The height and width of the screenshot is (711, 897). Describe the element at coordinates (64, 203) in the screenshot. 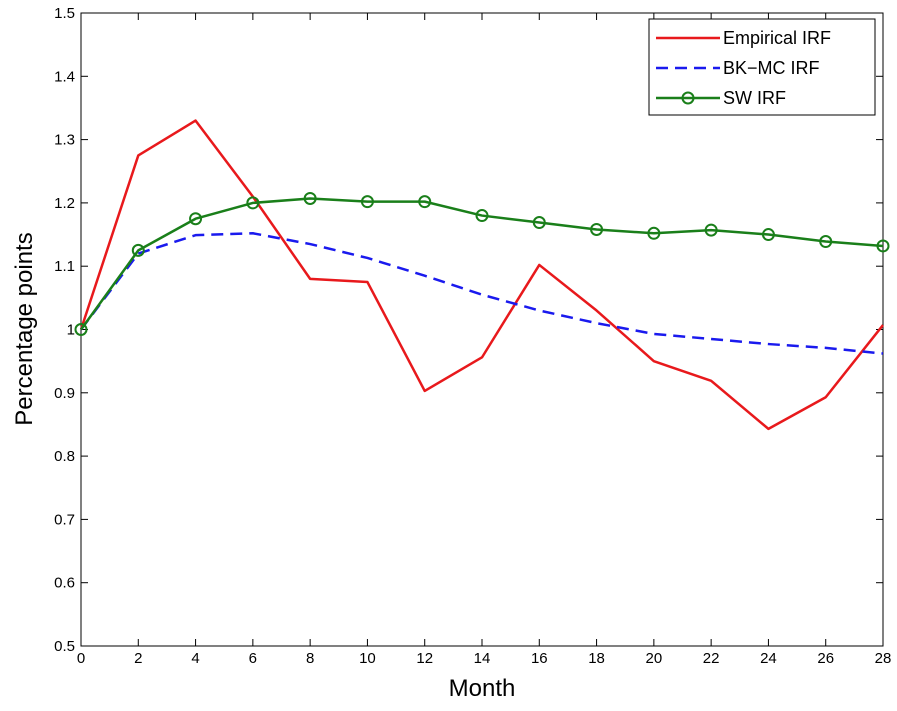

I see `y-tick-label: 1.2` at that location.